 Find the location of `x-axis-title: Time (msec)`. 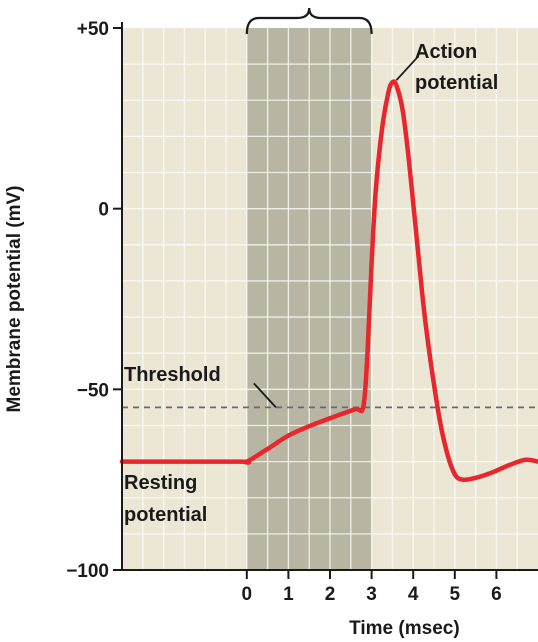

x-axis-title: Time (msec) is located at coordinates (404, 628).